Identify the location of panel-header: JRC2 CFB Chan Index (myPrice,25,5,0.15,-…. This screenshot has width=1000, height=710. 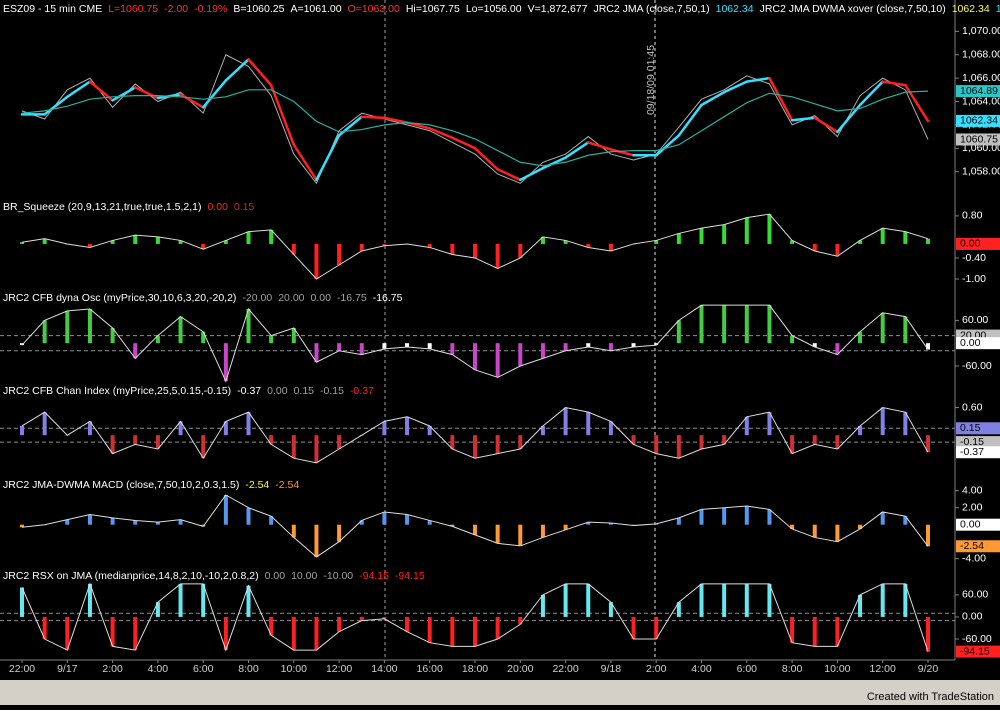
(188, 391).